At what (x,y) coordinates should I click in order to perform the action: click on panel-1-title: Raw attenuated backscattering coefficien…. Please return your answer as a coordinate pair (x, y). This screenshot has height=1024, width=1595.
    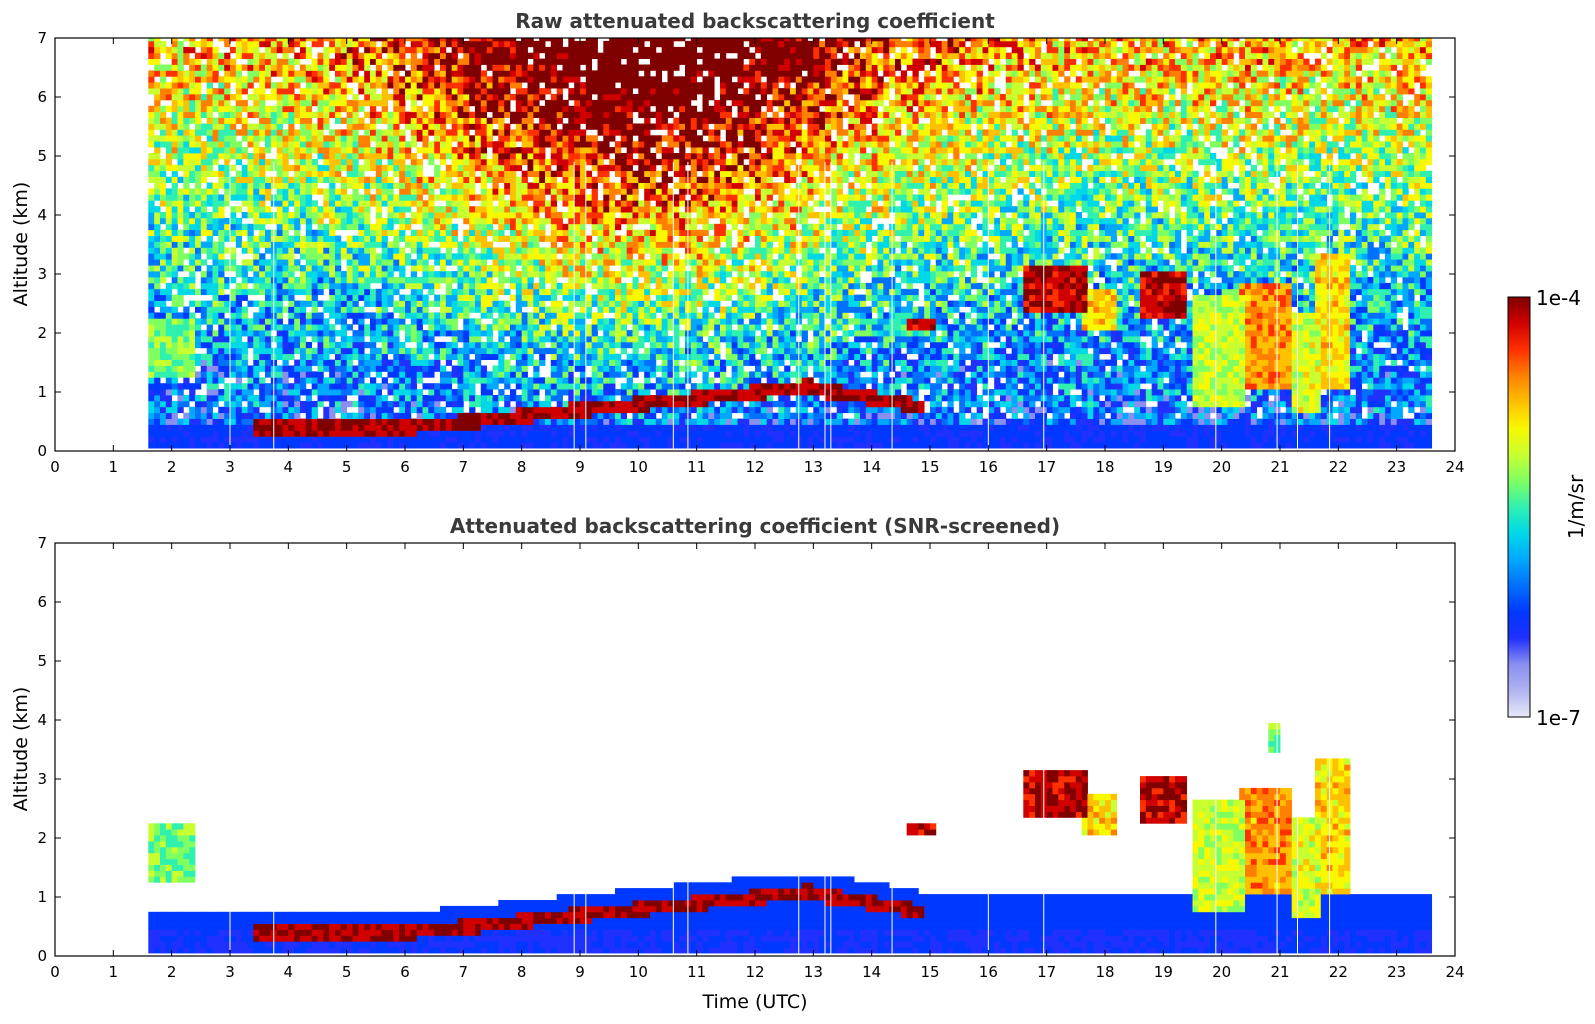
    Looking at the image, I should click on (755, 21).